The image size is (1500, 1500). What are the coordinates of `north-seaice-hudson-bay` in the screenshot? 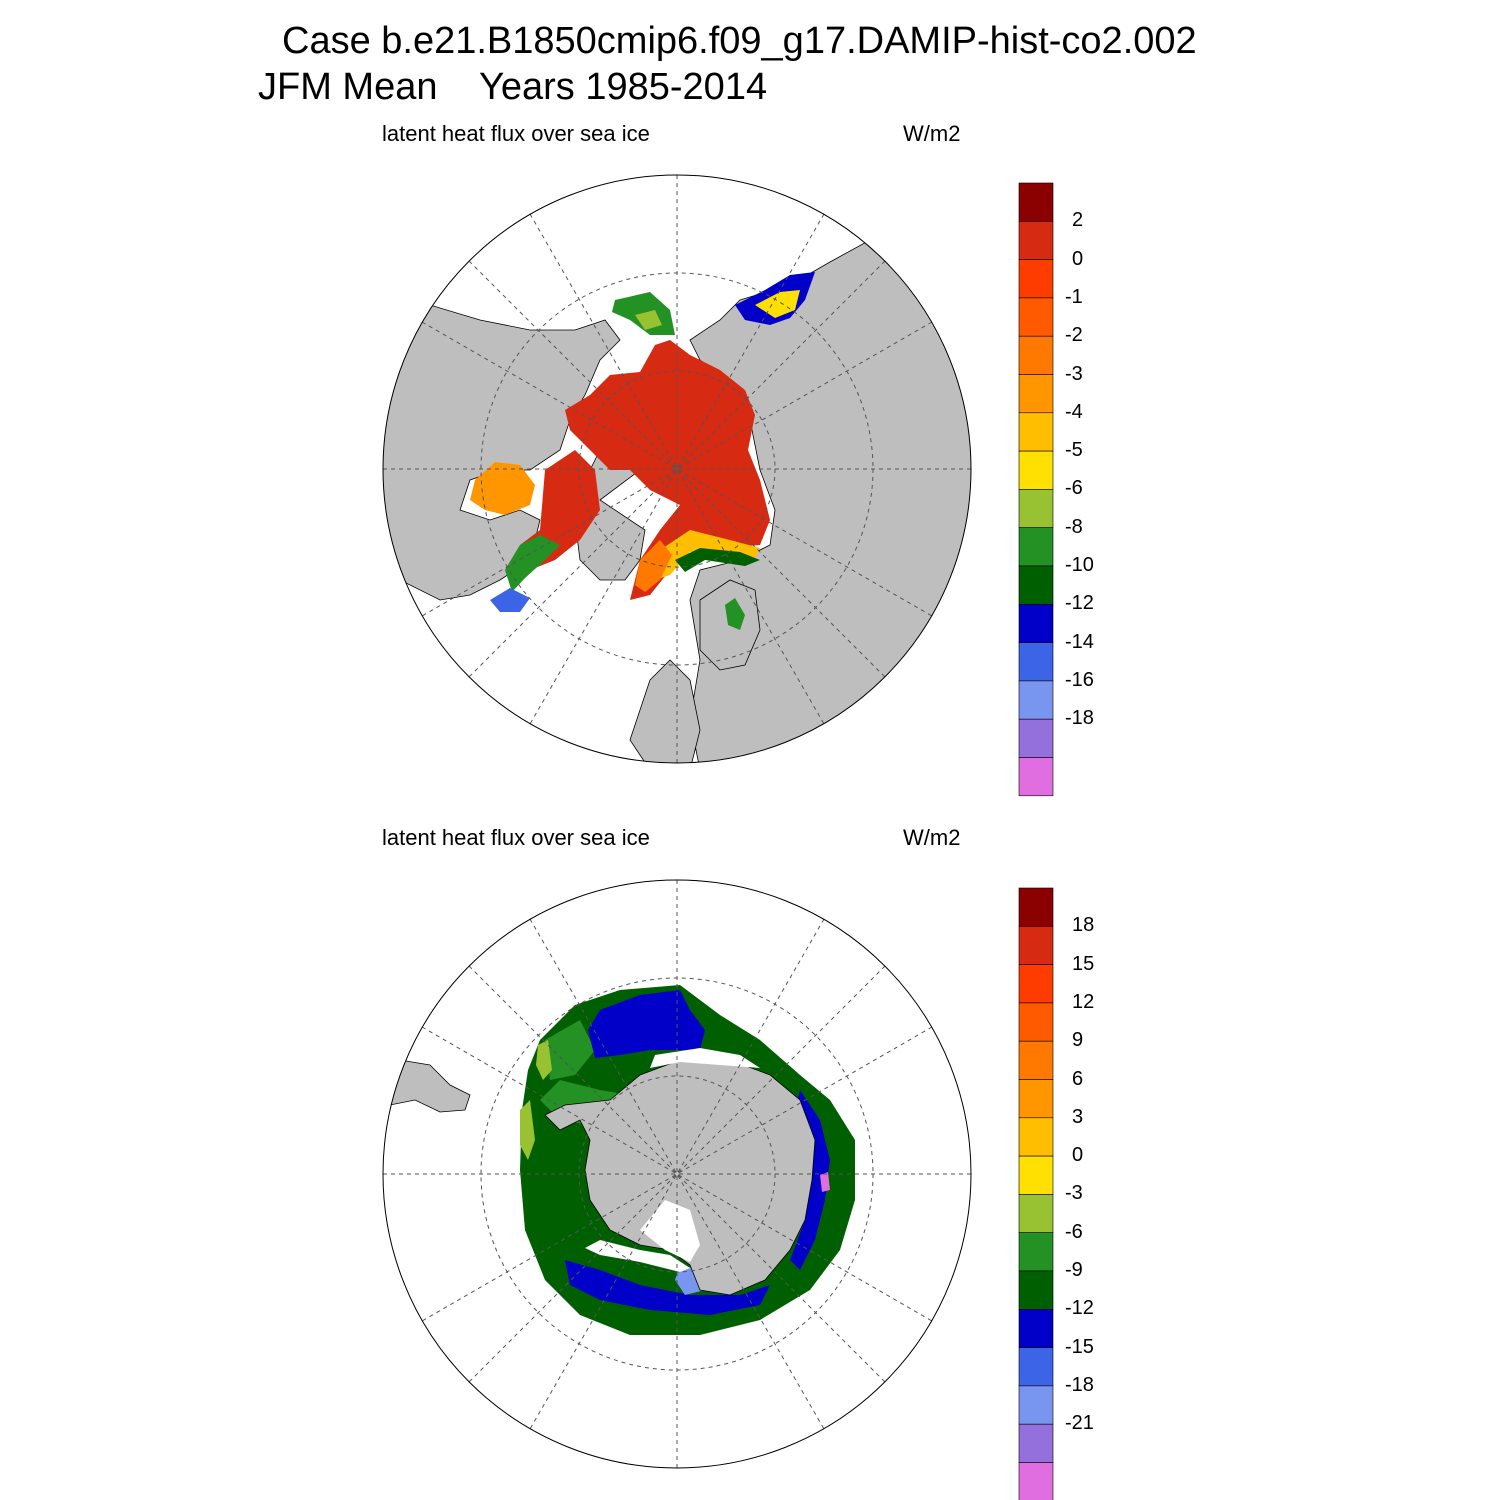 It's located at (502, 488).